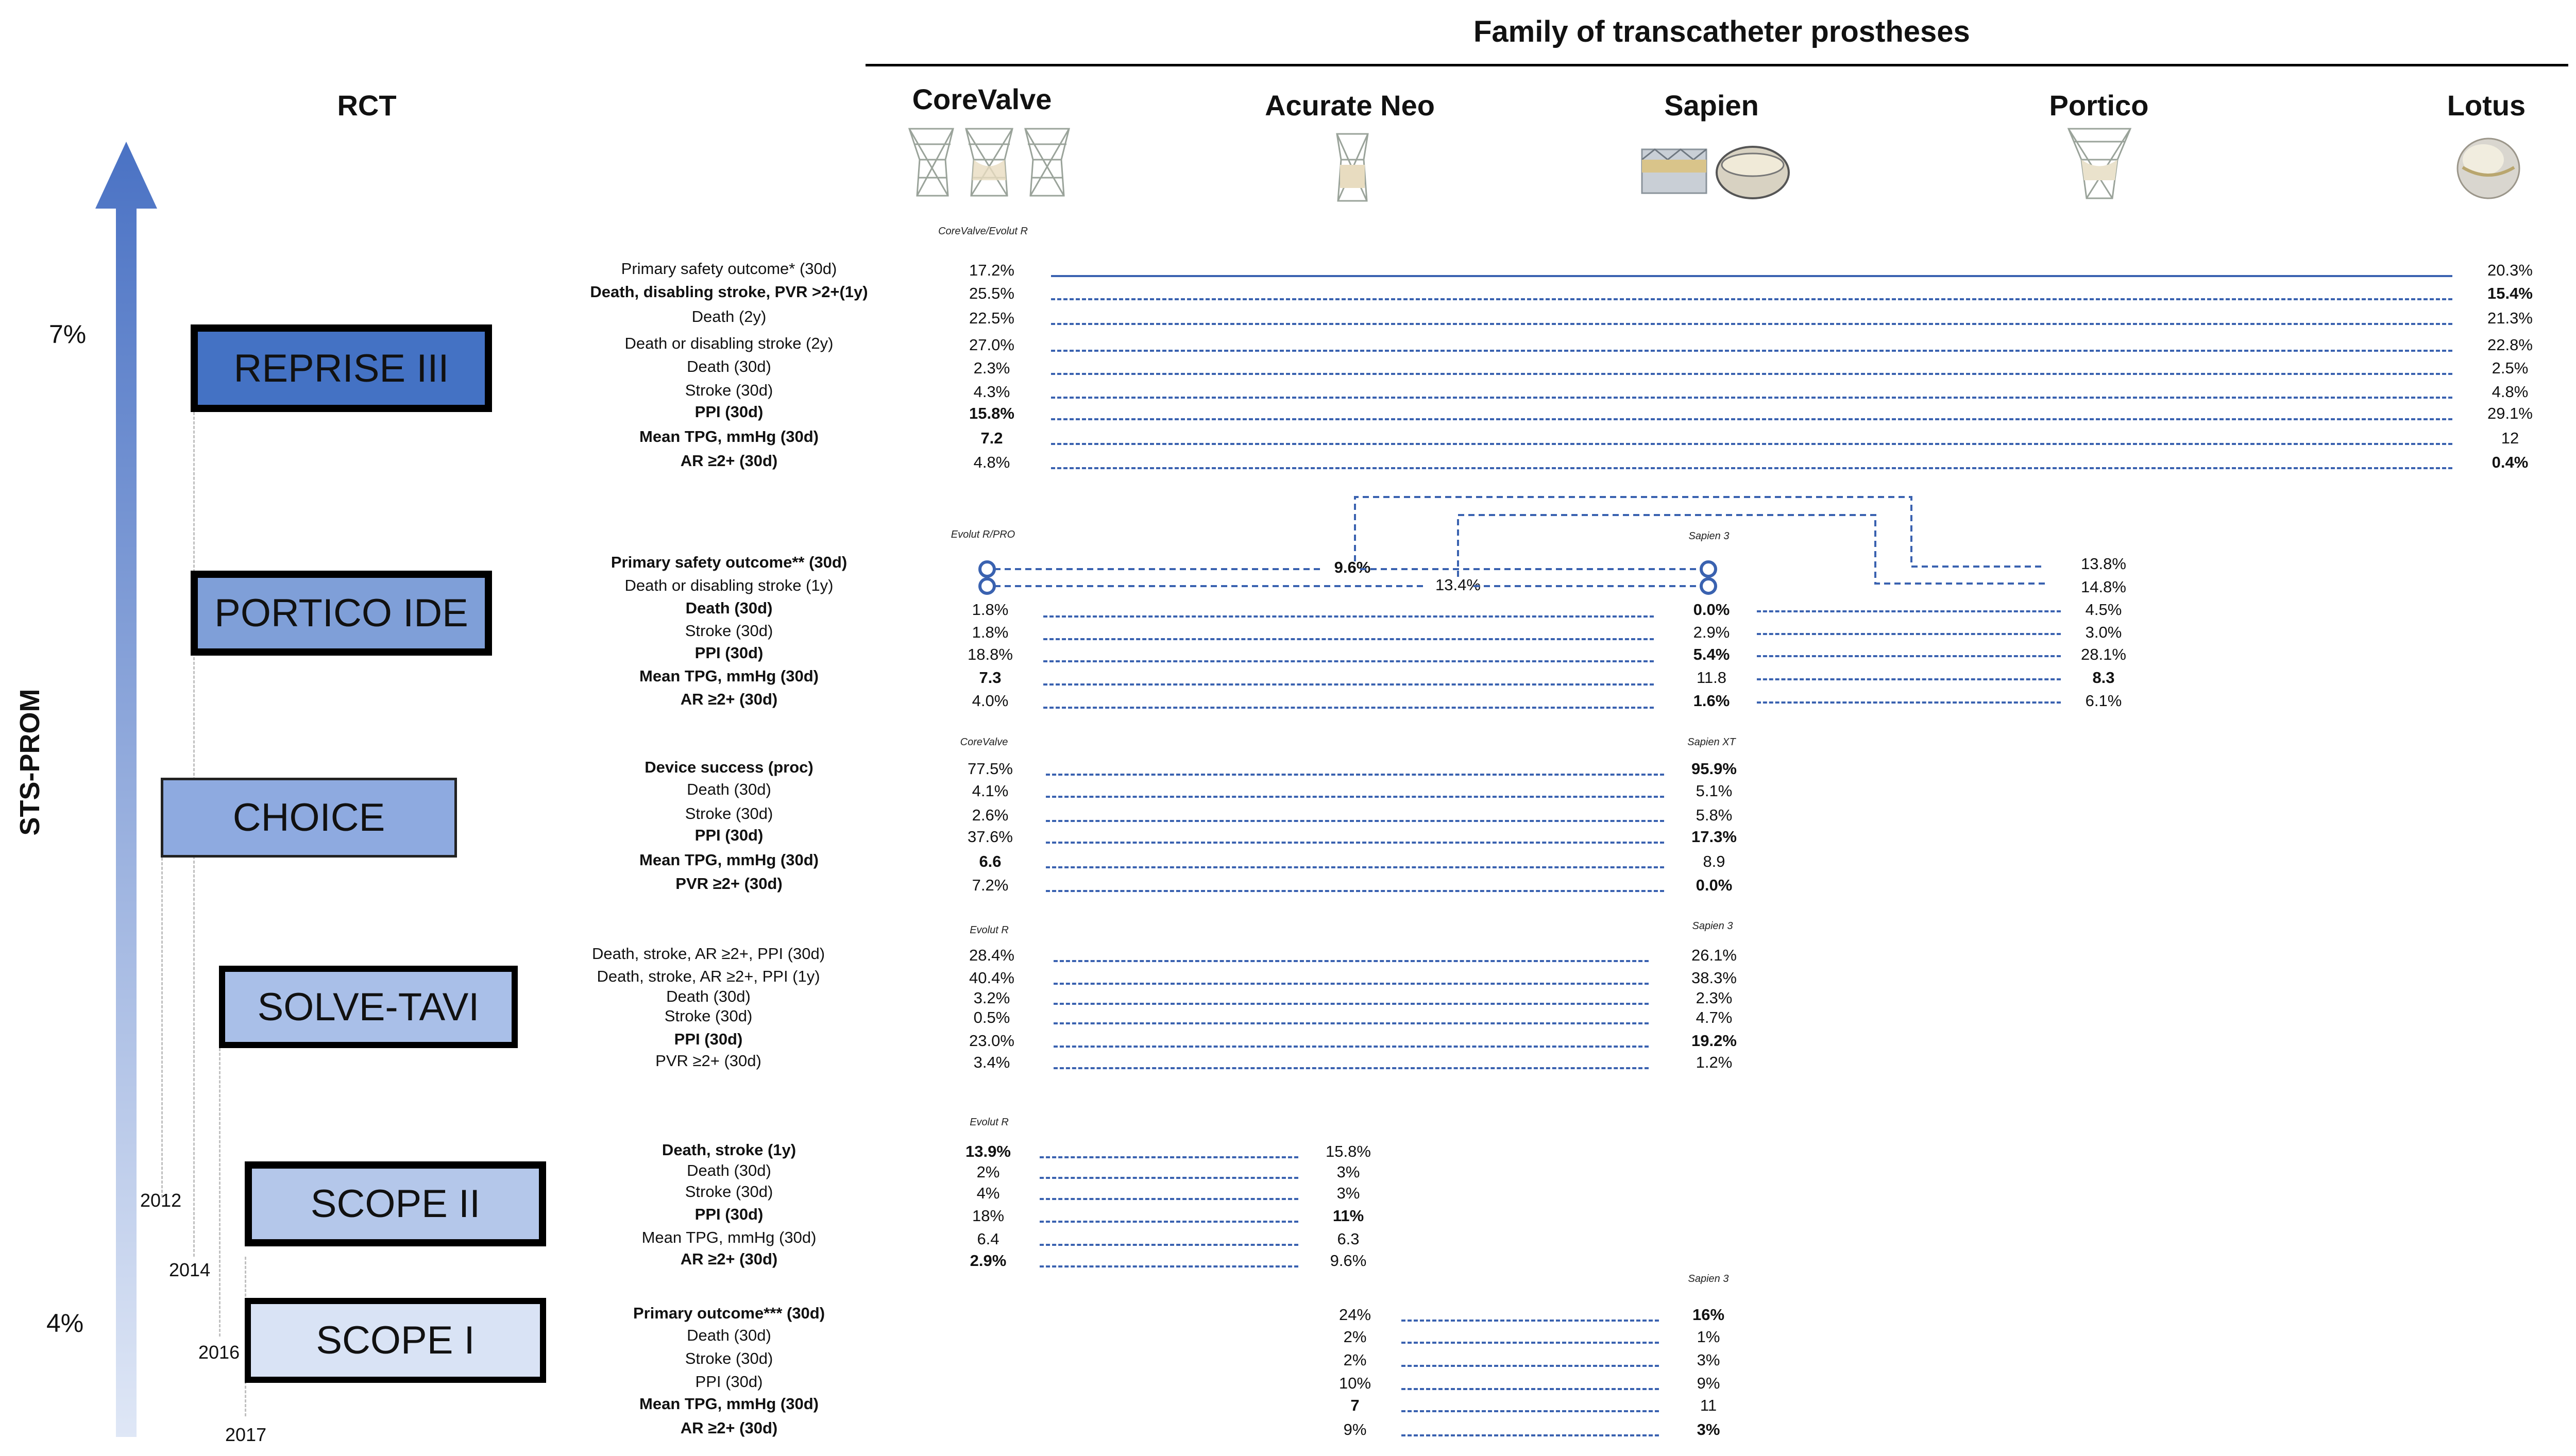 This screenshot has width=2576, height=1456. What do you see at coordinates (729, 292) in the screenshot?
I see `reprise-row-label: Death, disabling stroke, PVR >2+(1y)` at bounding box center [729, 292].